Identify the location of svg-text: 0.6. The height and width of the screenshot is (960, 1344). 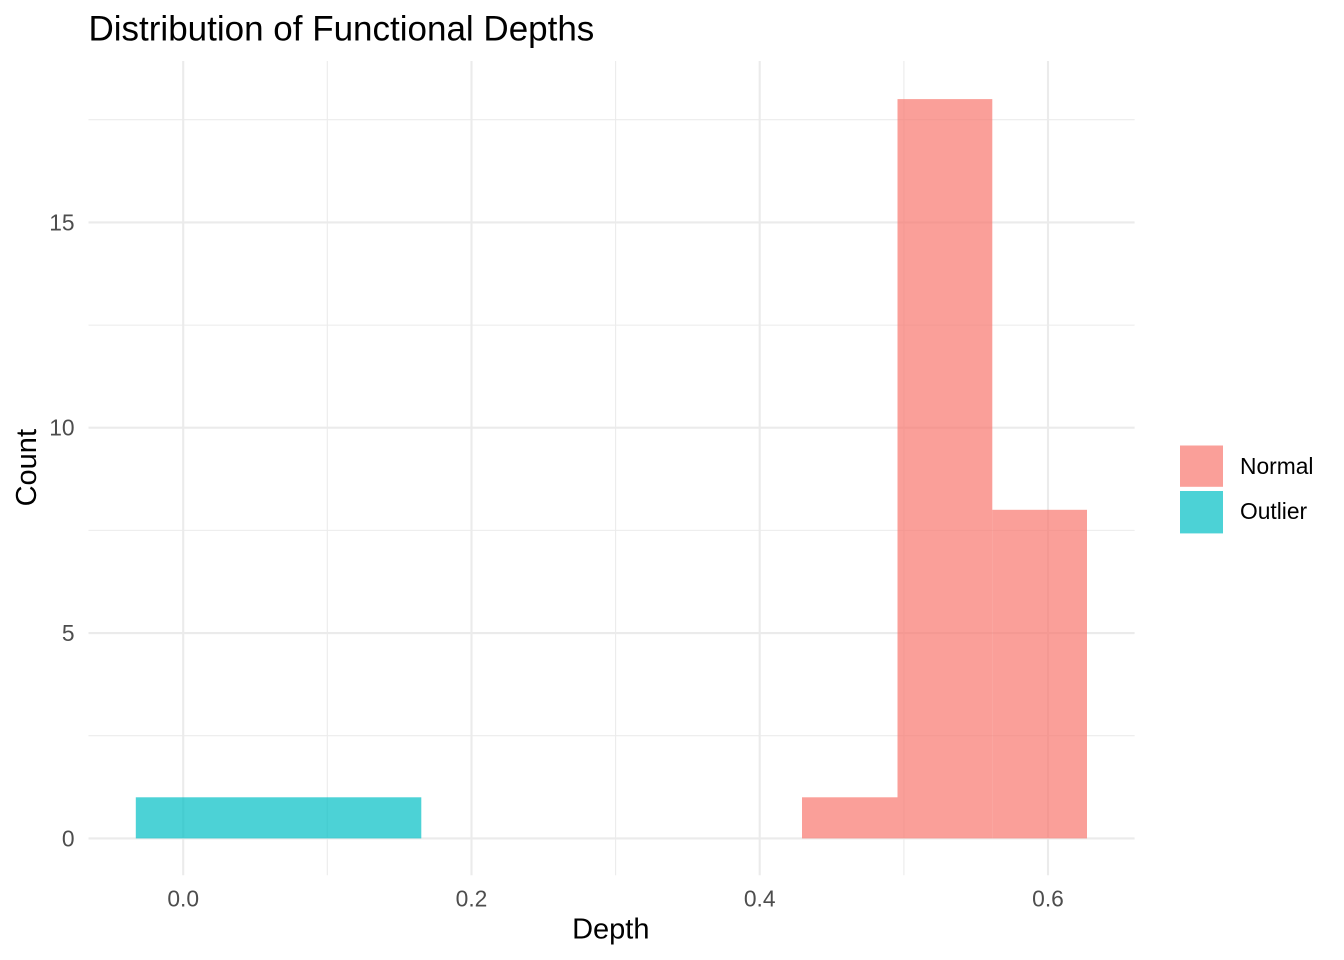
(1048, 899).